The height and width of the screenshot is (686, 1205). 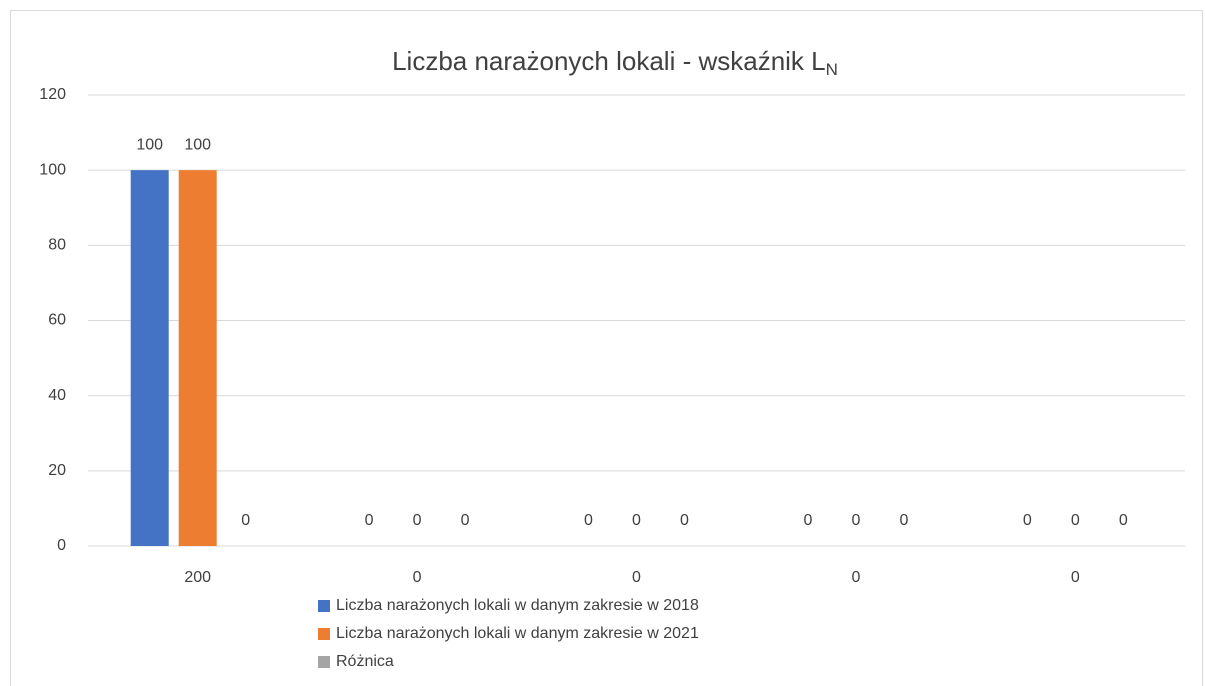 I want to click on legend-label: Różnica, so click(x=365, y=661).